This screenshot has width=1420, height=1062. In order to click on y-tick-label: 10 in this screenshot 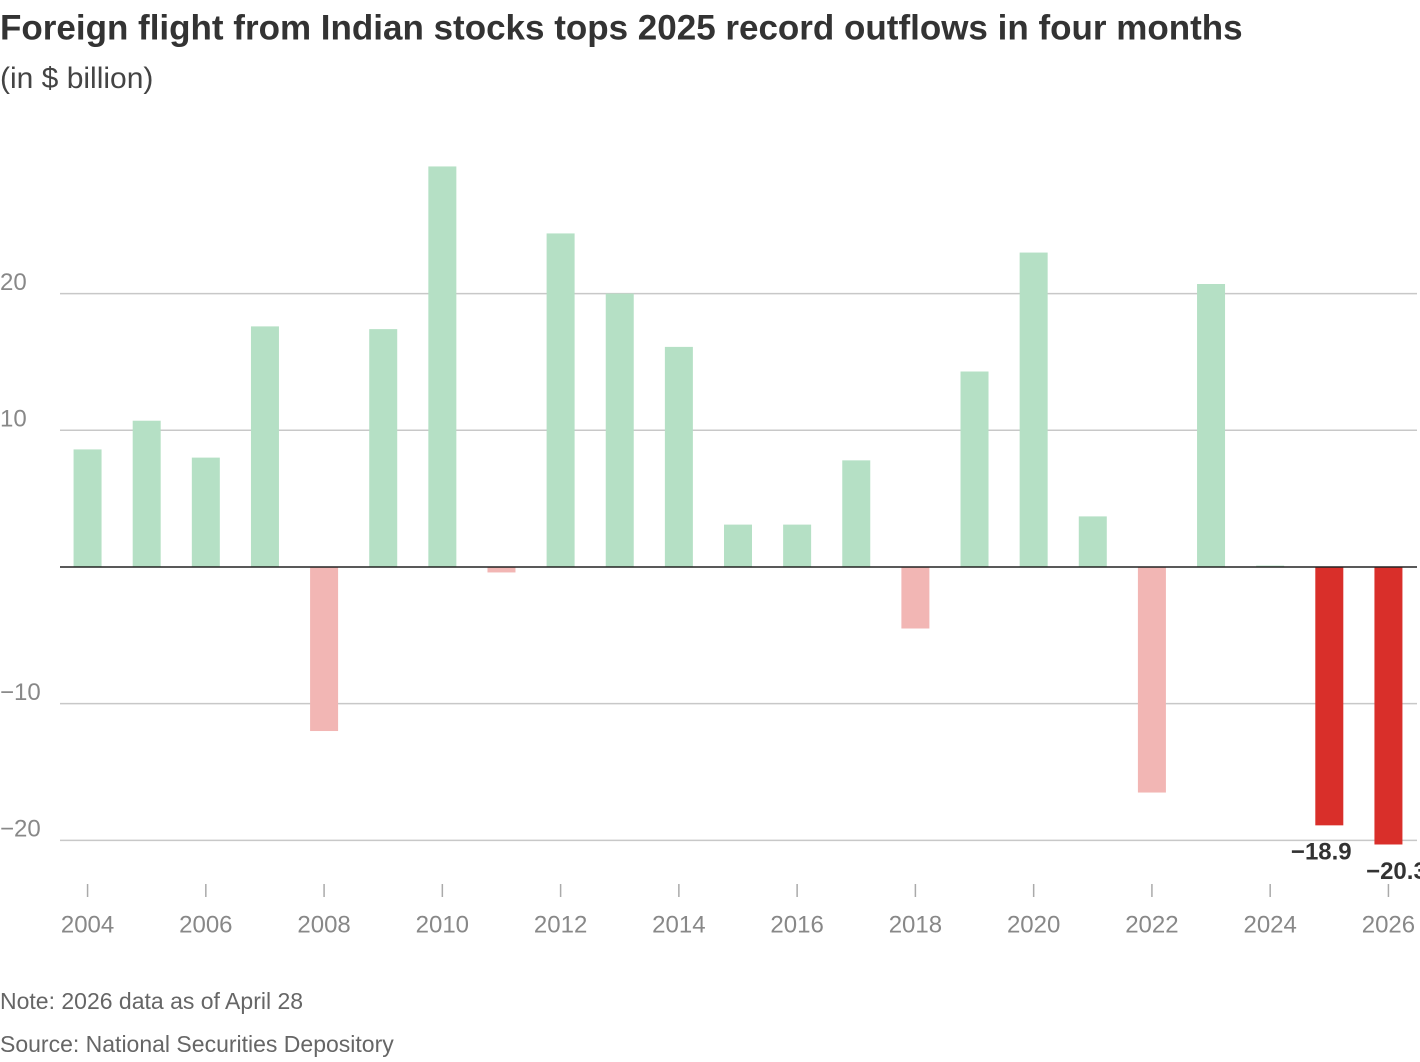, I will do `click(13, 419)`.